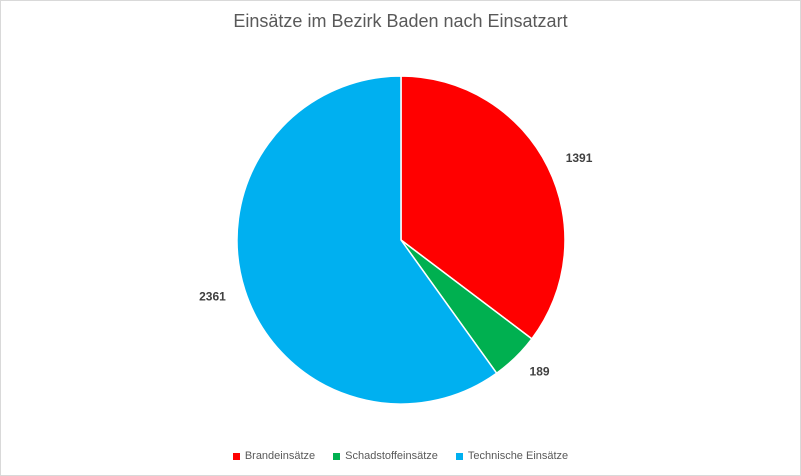 The width and height of the screenshot is (801, 476). I want to click on legend-item-technische-einsaetze: Technische Einsätze, so click(512, 456).